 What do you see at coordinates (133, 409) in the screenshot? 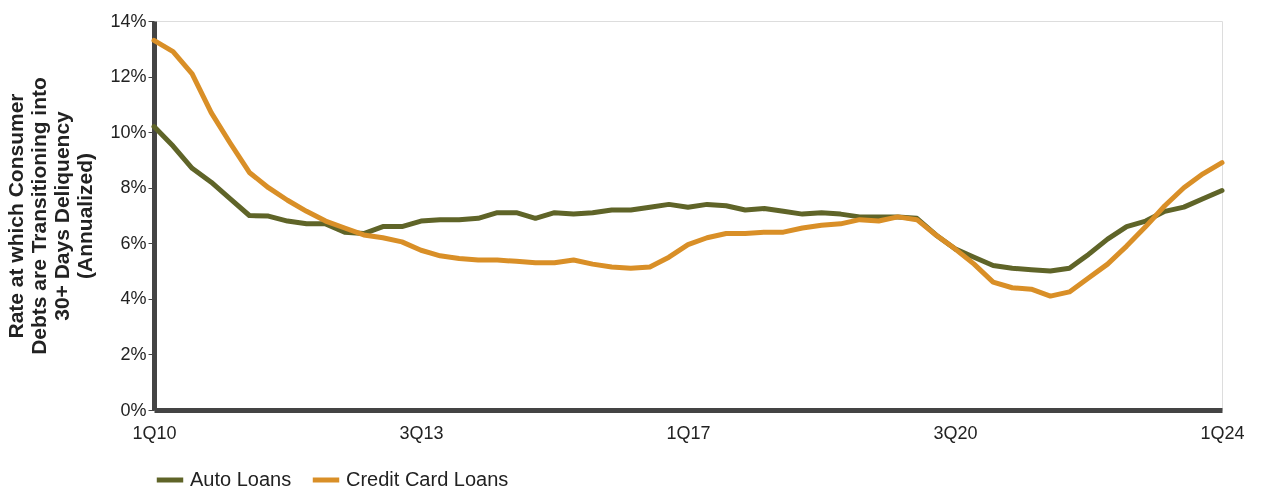
I see `y-tick-label: 0%` at bounding box center [133, 409].